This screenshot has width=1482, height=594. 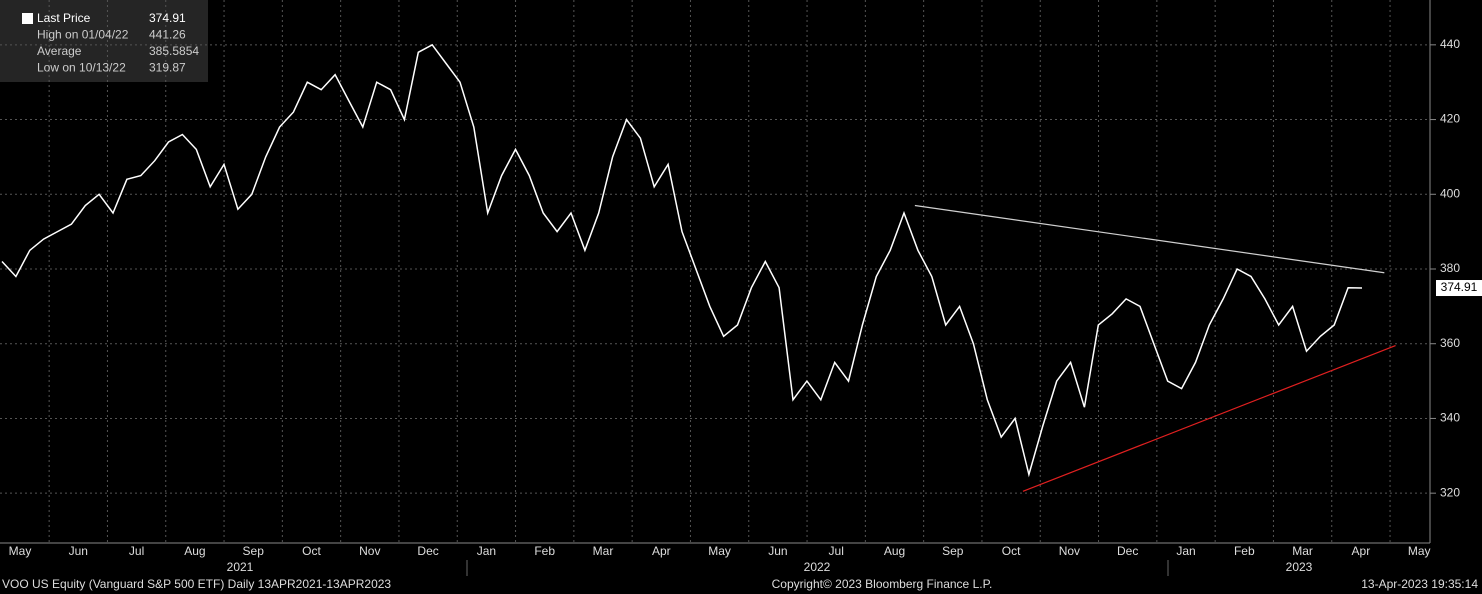 I want to click on legend-box, so click(x=104, y=41).